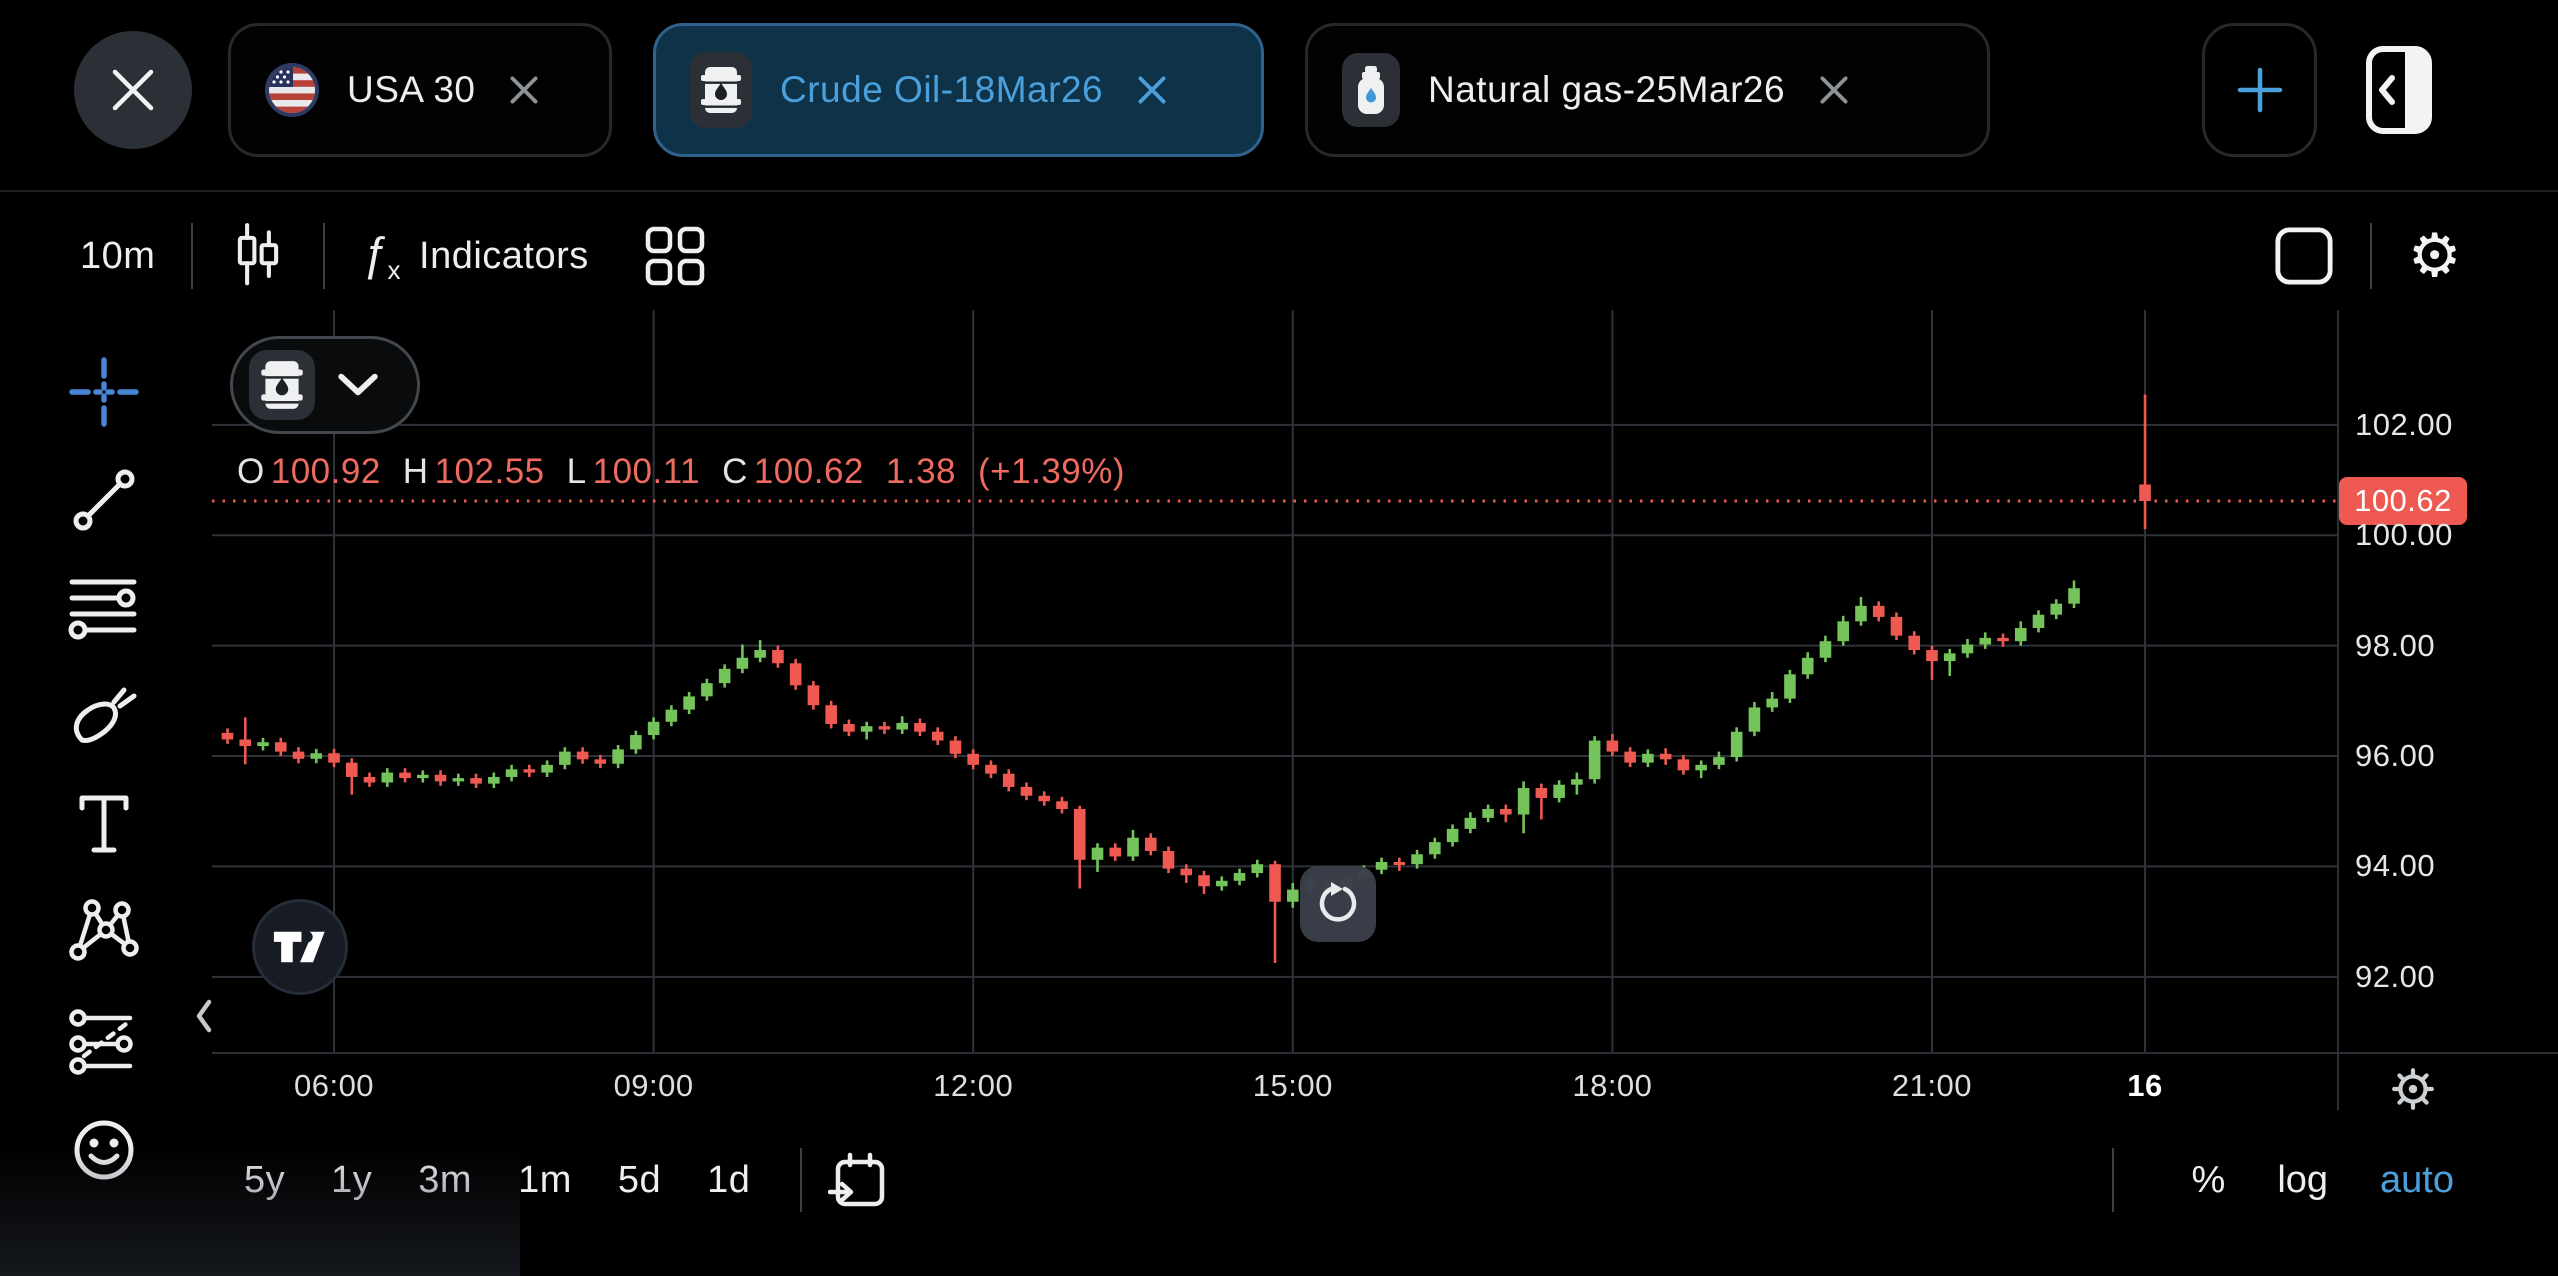 Image resolution: width=2558 pixels, height=1276 pixels. I want to click on show-side-panel-button, so click(2400, 90).